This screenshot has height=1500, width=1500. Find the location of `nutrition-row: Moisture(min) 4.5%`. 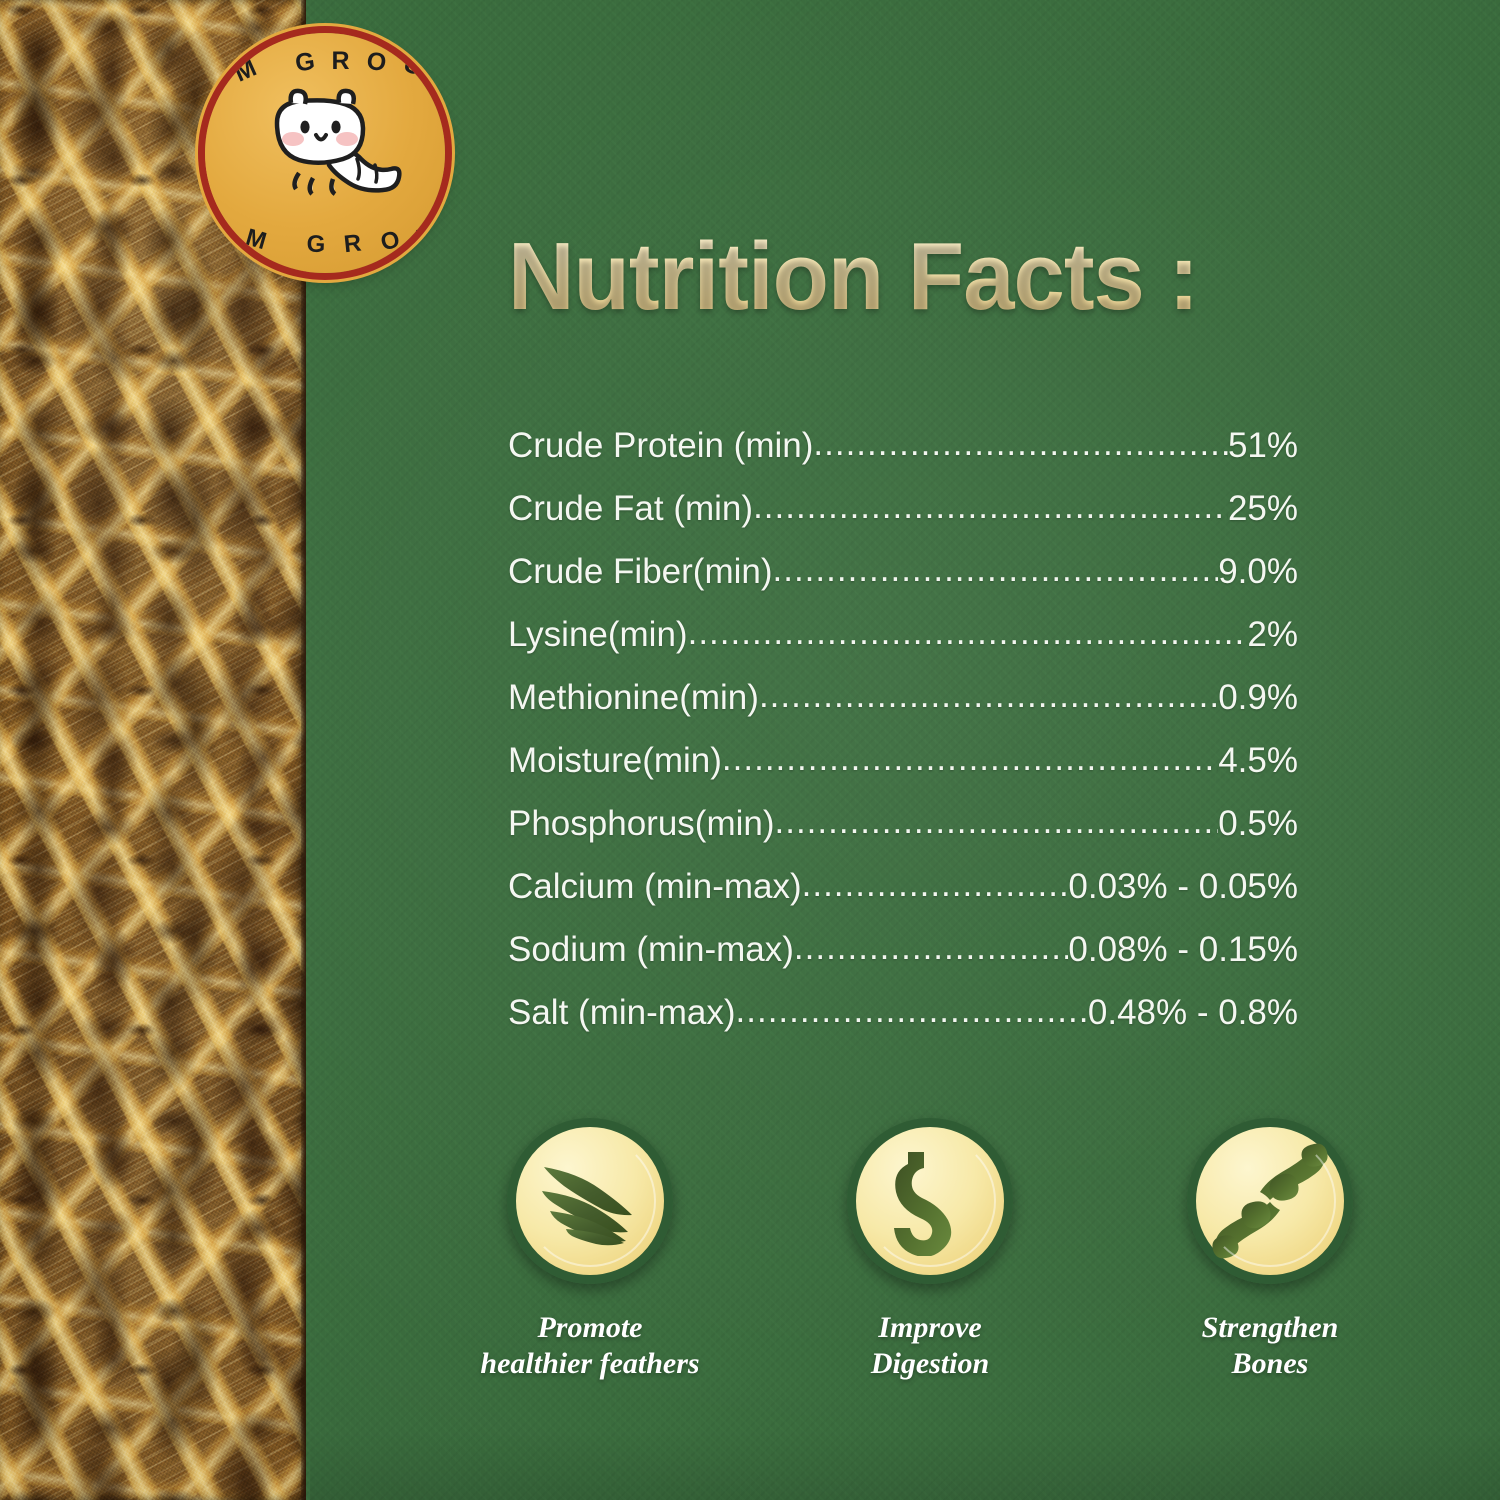

nutrition-row: Moisture(min) 4.5% is located at coordinates (903, 760).